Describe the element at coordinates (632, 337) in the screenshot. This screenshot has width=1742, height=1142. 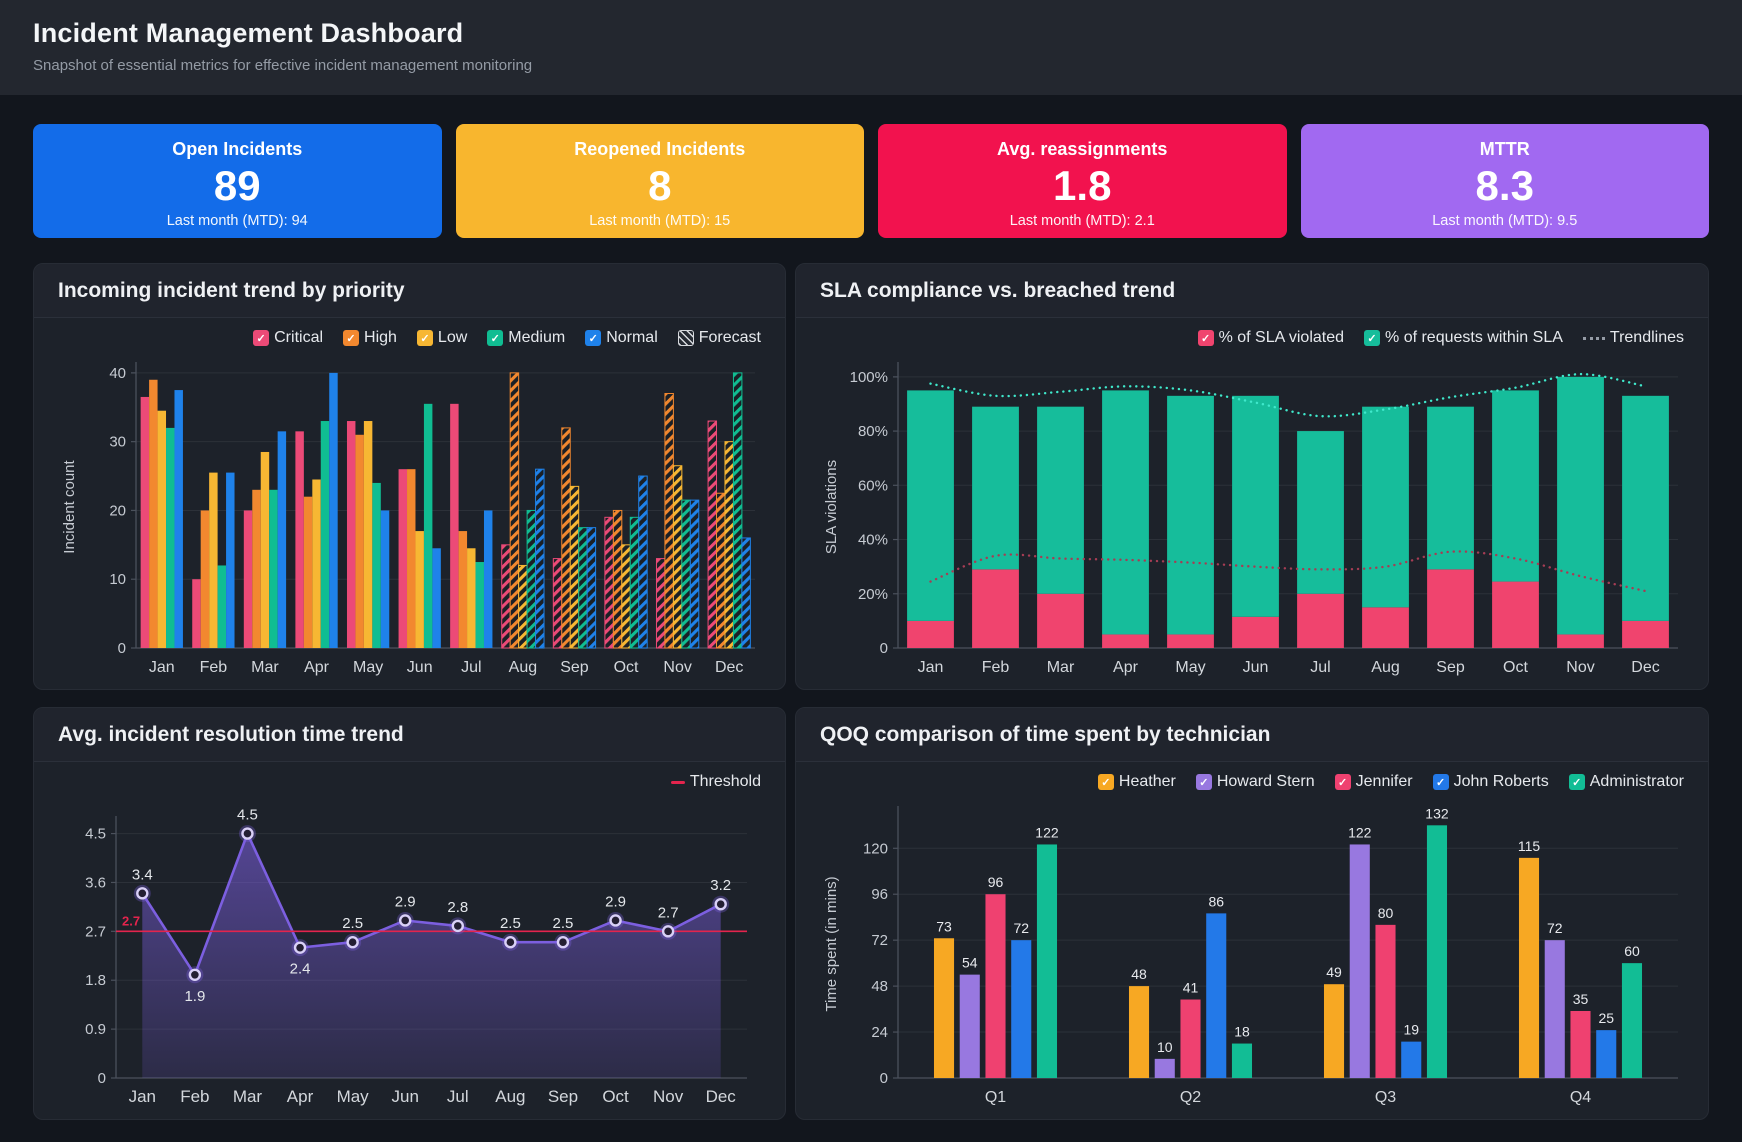
I see `legend-label: Normal` at that location.